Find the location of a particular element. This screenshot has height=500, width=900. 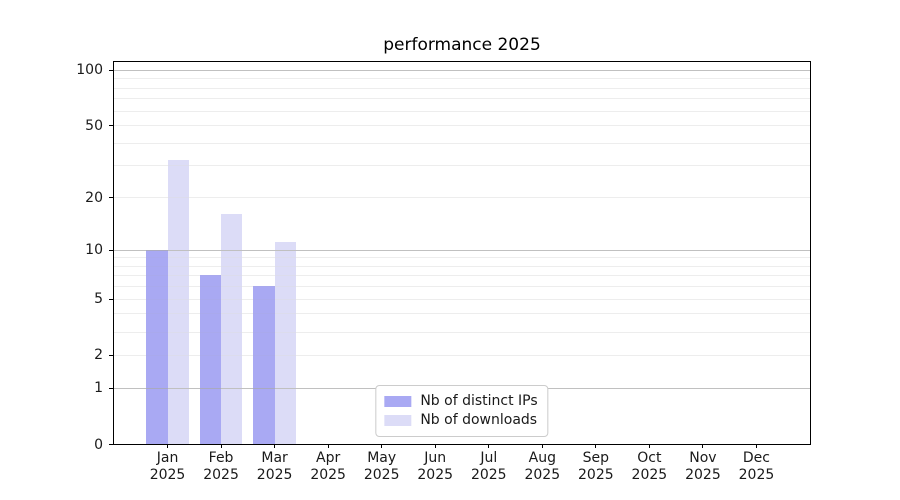

chart-title: performance 2025 is located at coordinates (462, 45).